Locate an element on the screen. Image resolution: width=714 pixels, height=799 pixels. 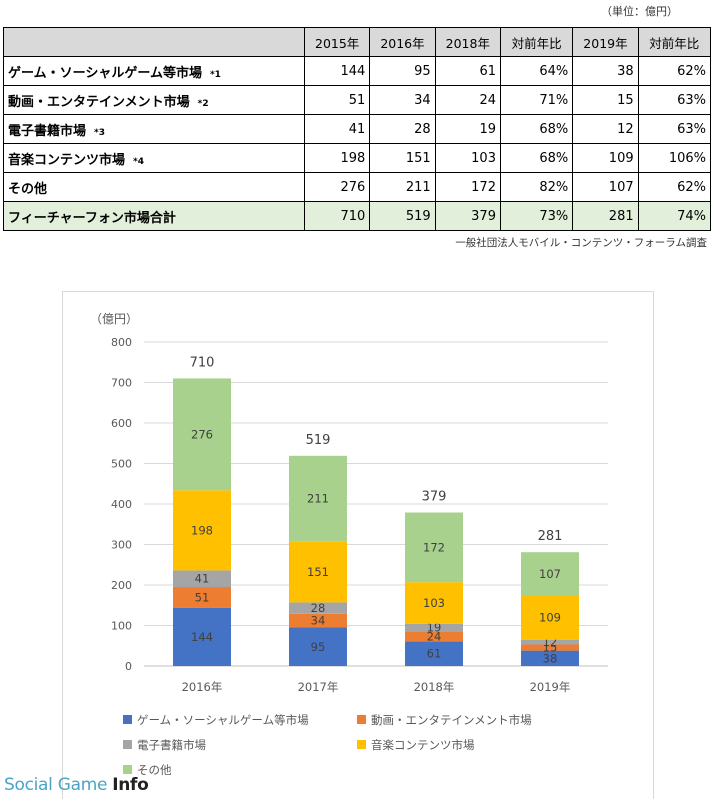
table-cell: 34 is located at coordinates (402, 100).